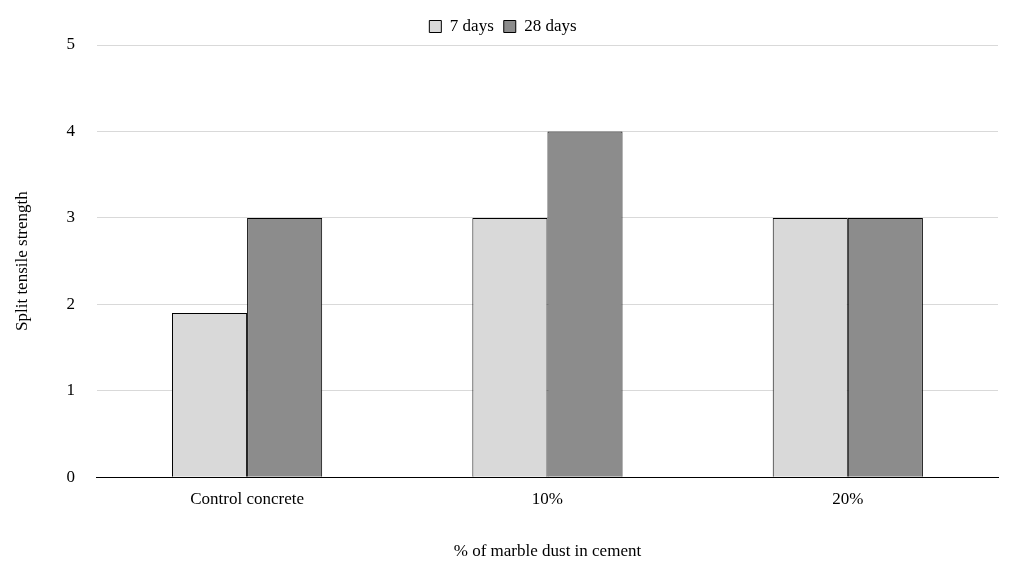  Describe the element at coordinates (70, 390) in the screenshot. I see `y-tick-label: 1` at that location.